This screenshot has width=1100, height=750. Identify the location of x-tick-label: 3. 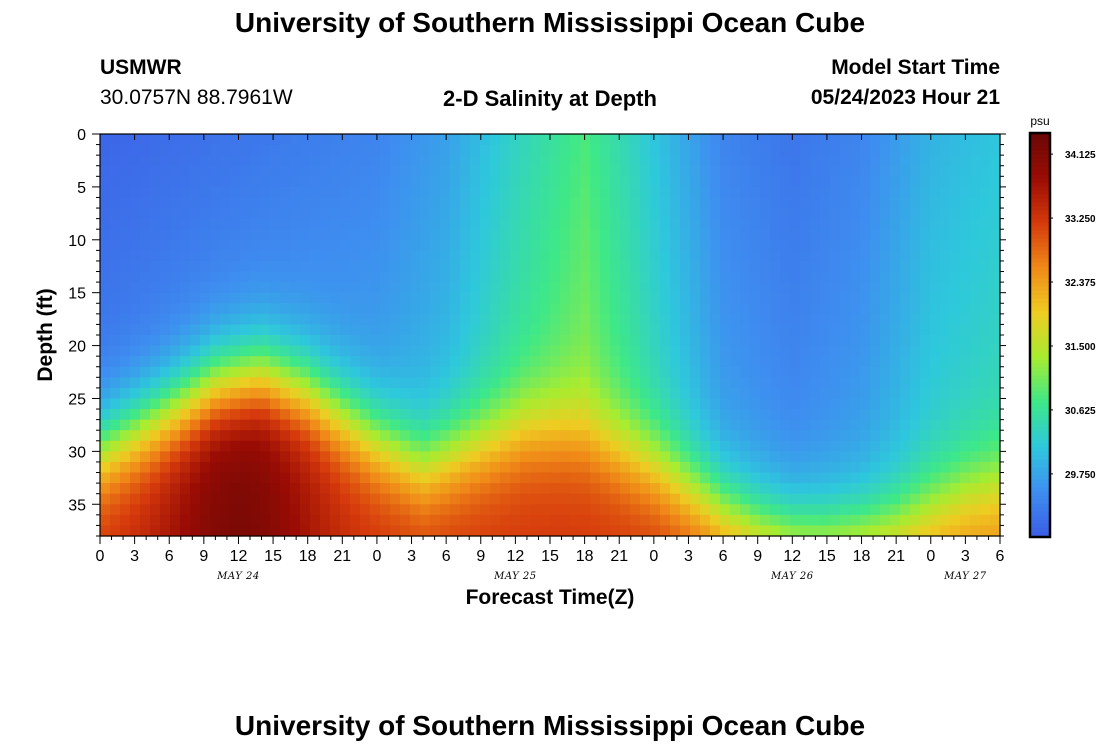
(134, 556).